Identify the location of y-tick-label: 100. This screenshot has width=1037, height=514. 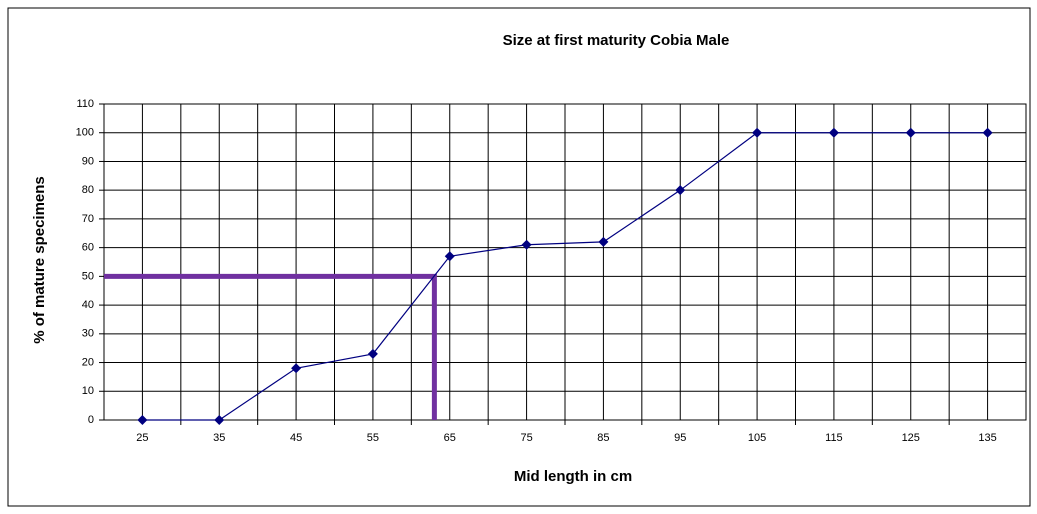
(85, 133).